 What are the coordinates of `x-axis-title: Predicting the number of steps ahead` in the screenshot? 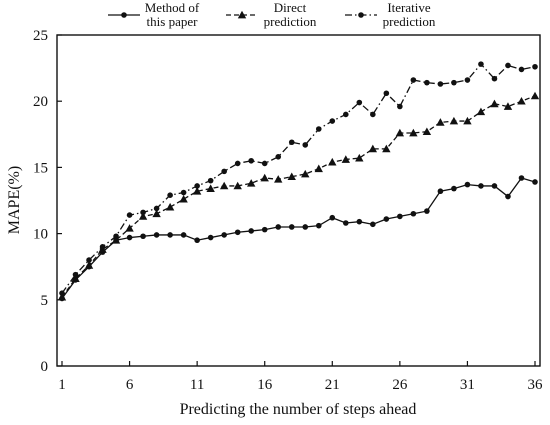 It's located at (298, 409).